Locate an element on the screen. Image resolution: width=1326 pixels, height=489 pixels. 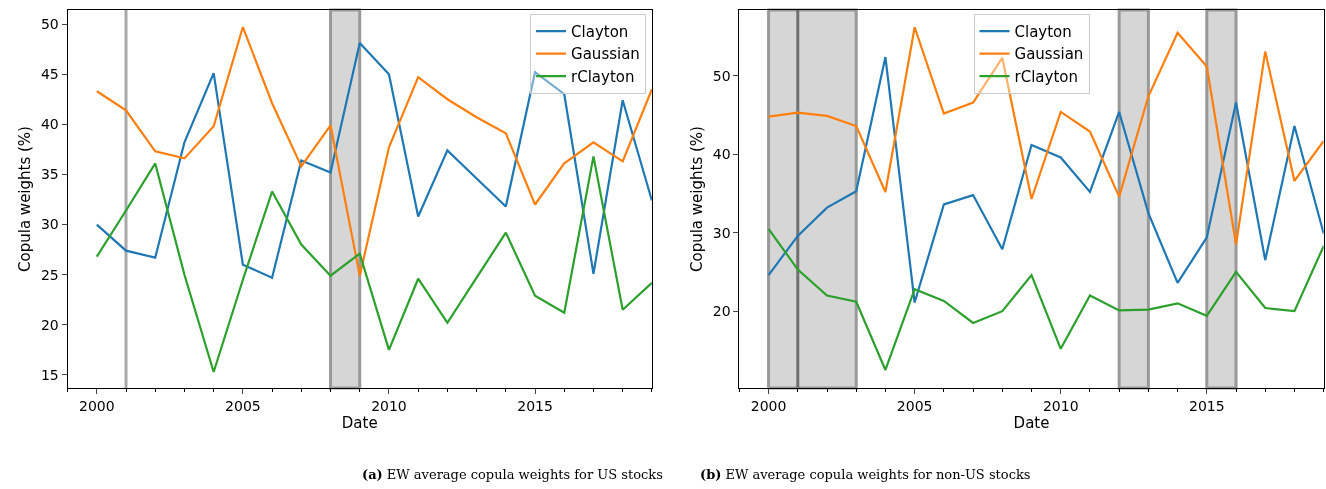
line-series is located at coordinates (1045, 299).